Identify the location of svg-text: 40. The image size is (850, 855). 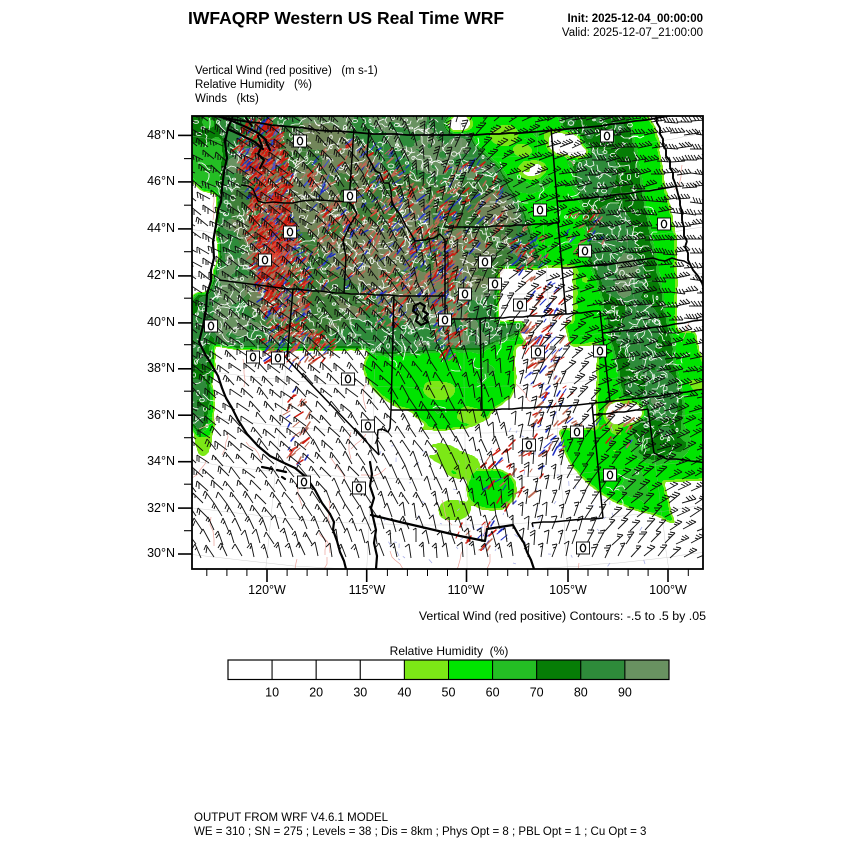
(404, 693).